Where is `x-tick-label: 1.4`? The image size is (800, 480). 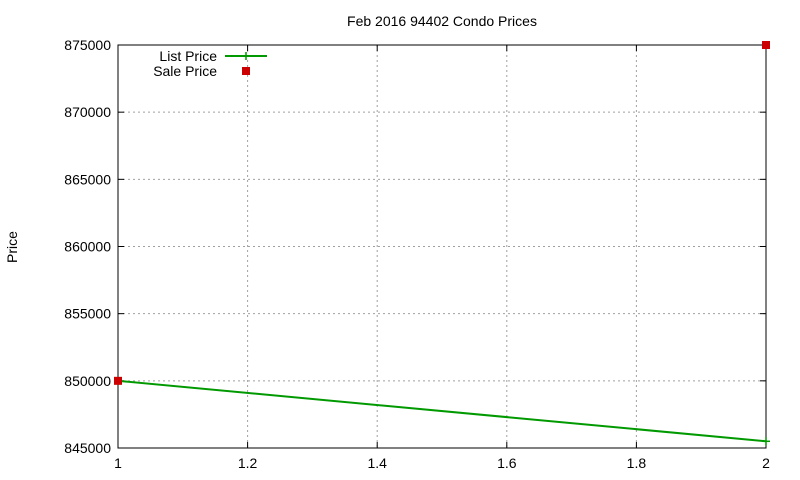
x-tick-label: 1.4 is located at coordinates (377, 463).